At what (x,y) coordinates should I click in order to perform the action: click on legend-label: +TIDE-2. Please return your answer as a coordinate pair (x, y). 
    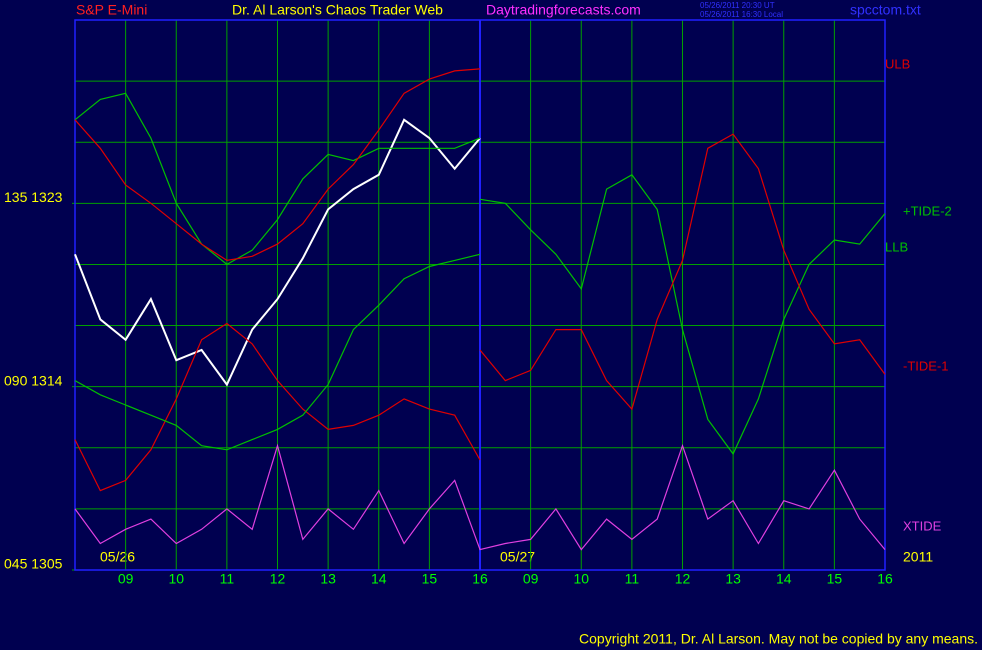
    Looking at the image, I should click on (927, 210).